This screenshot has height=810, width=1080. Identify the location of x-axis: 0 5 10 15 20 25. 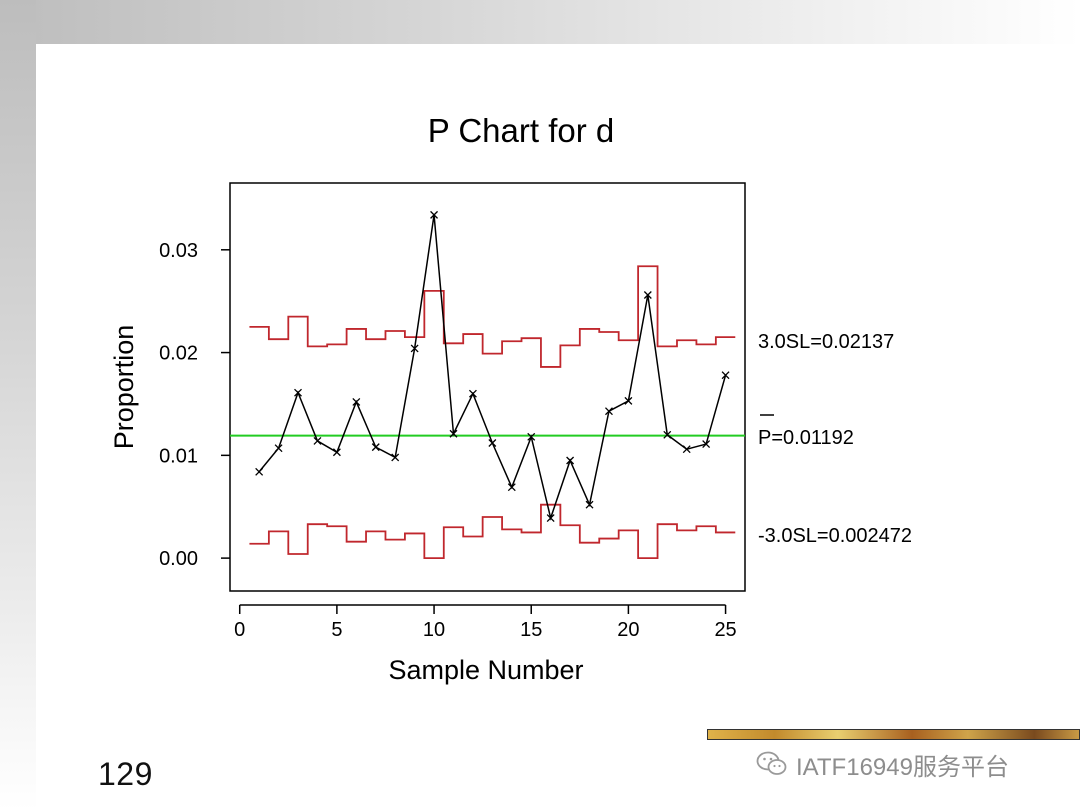
(485, 622).